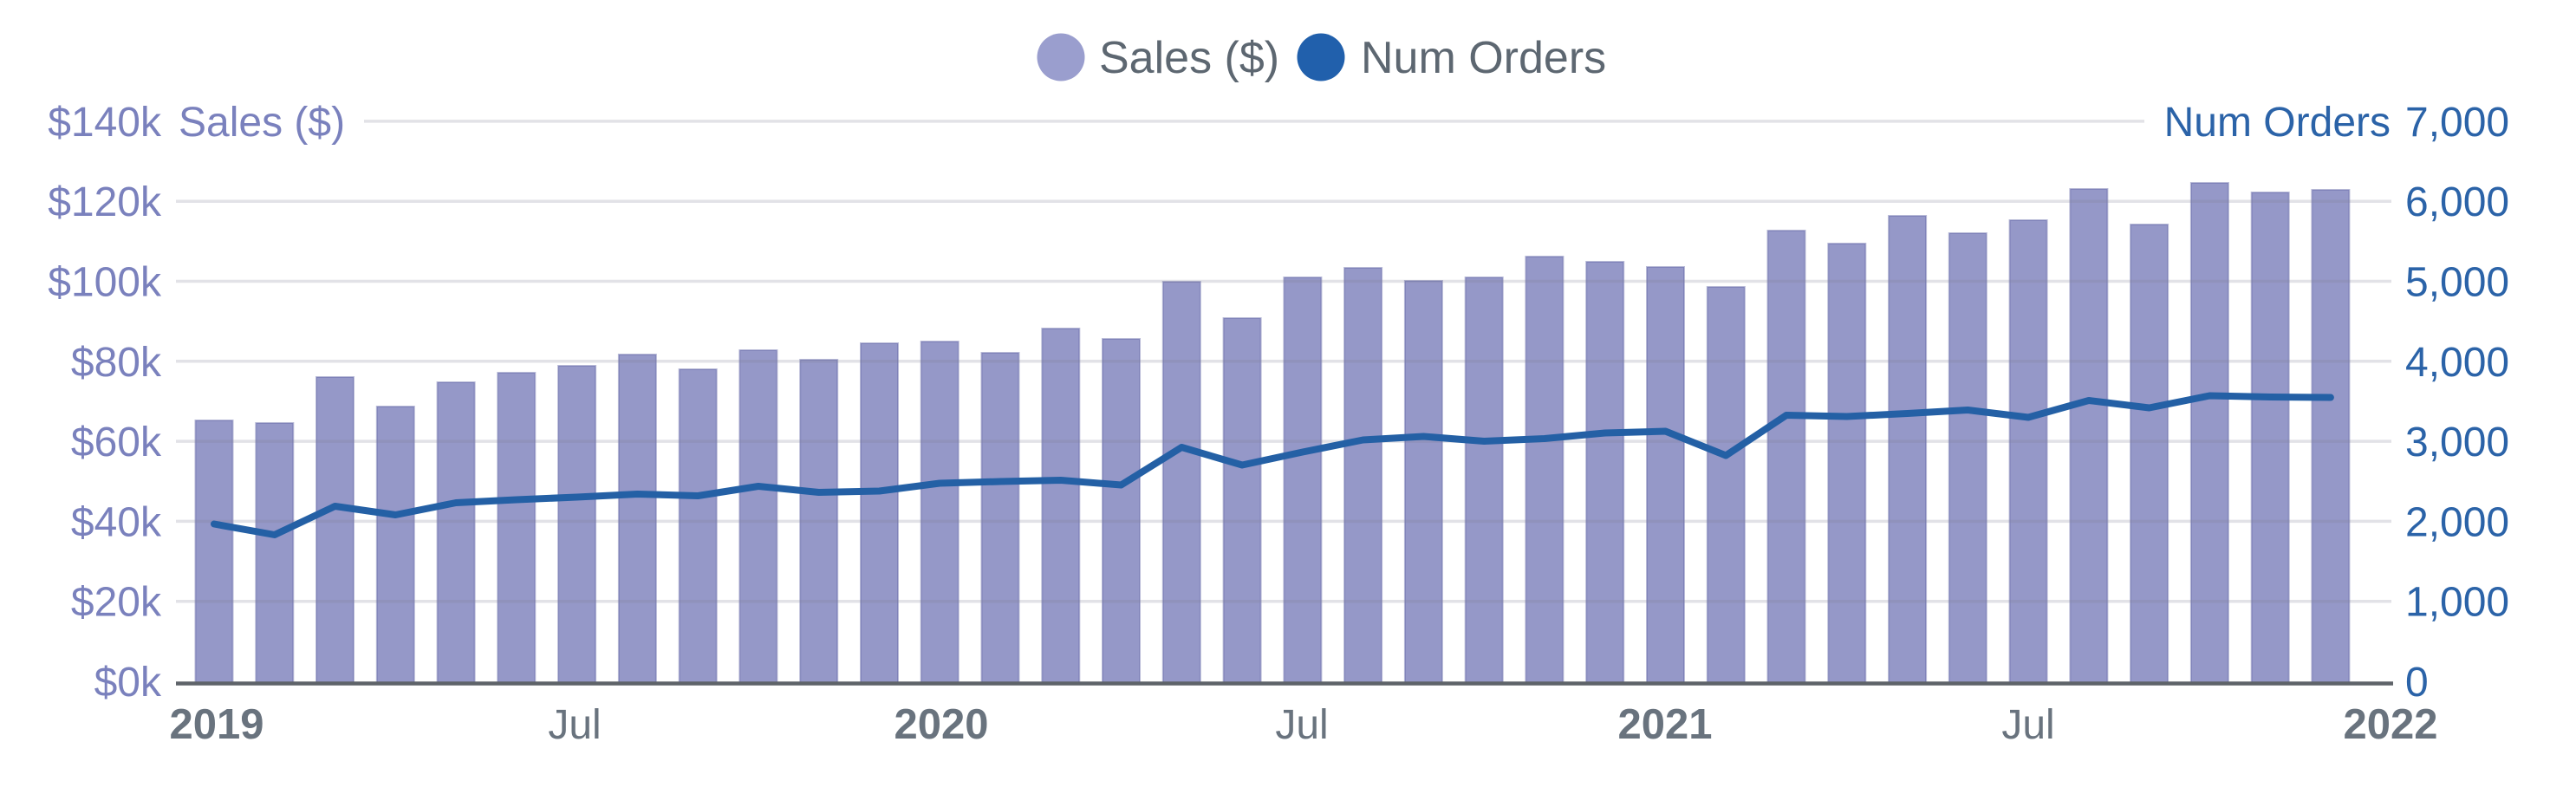  I want to click on svg-text: $120k, so click(105, 202).